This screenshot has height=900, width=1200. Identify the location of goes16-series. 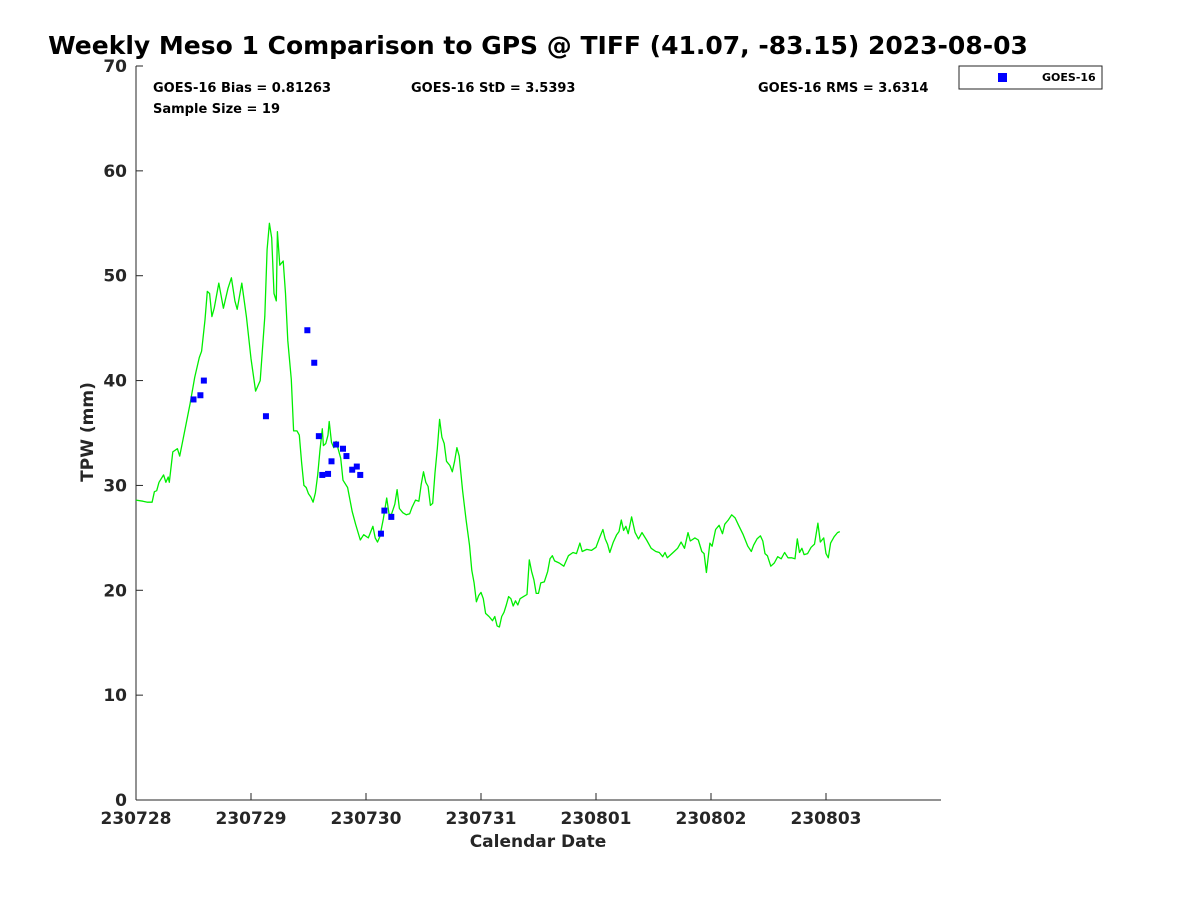
(292, 432).